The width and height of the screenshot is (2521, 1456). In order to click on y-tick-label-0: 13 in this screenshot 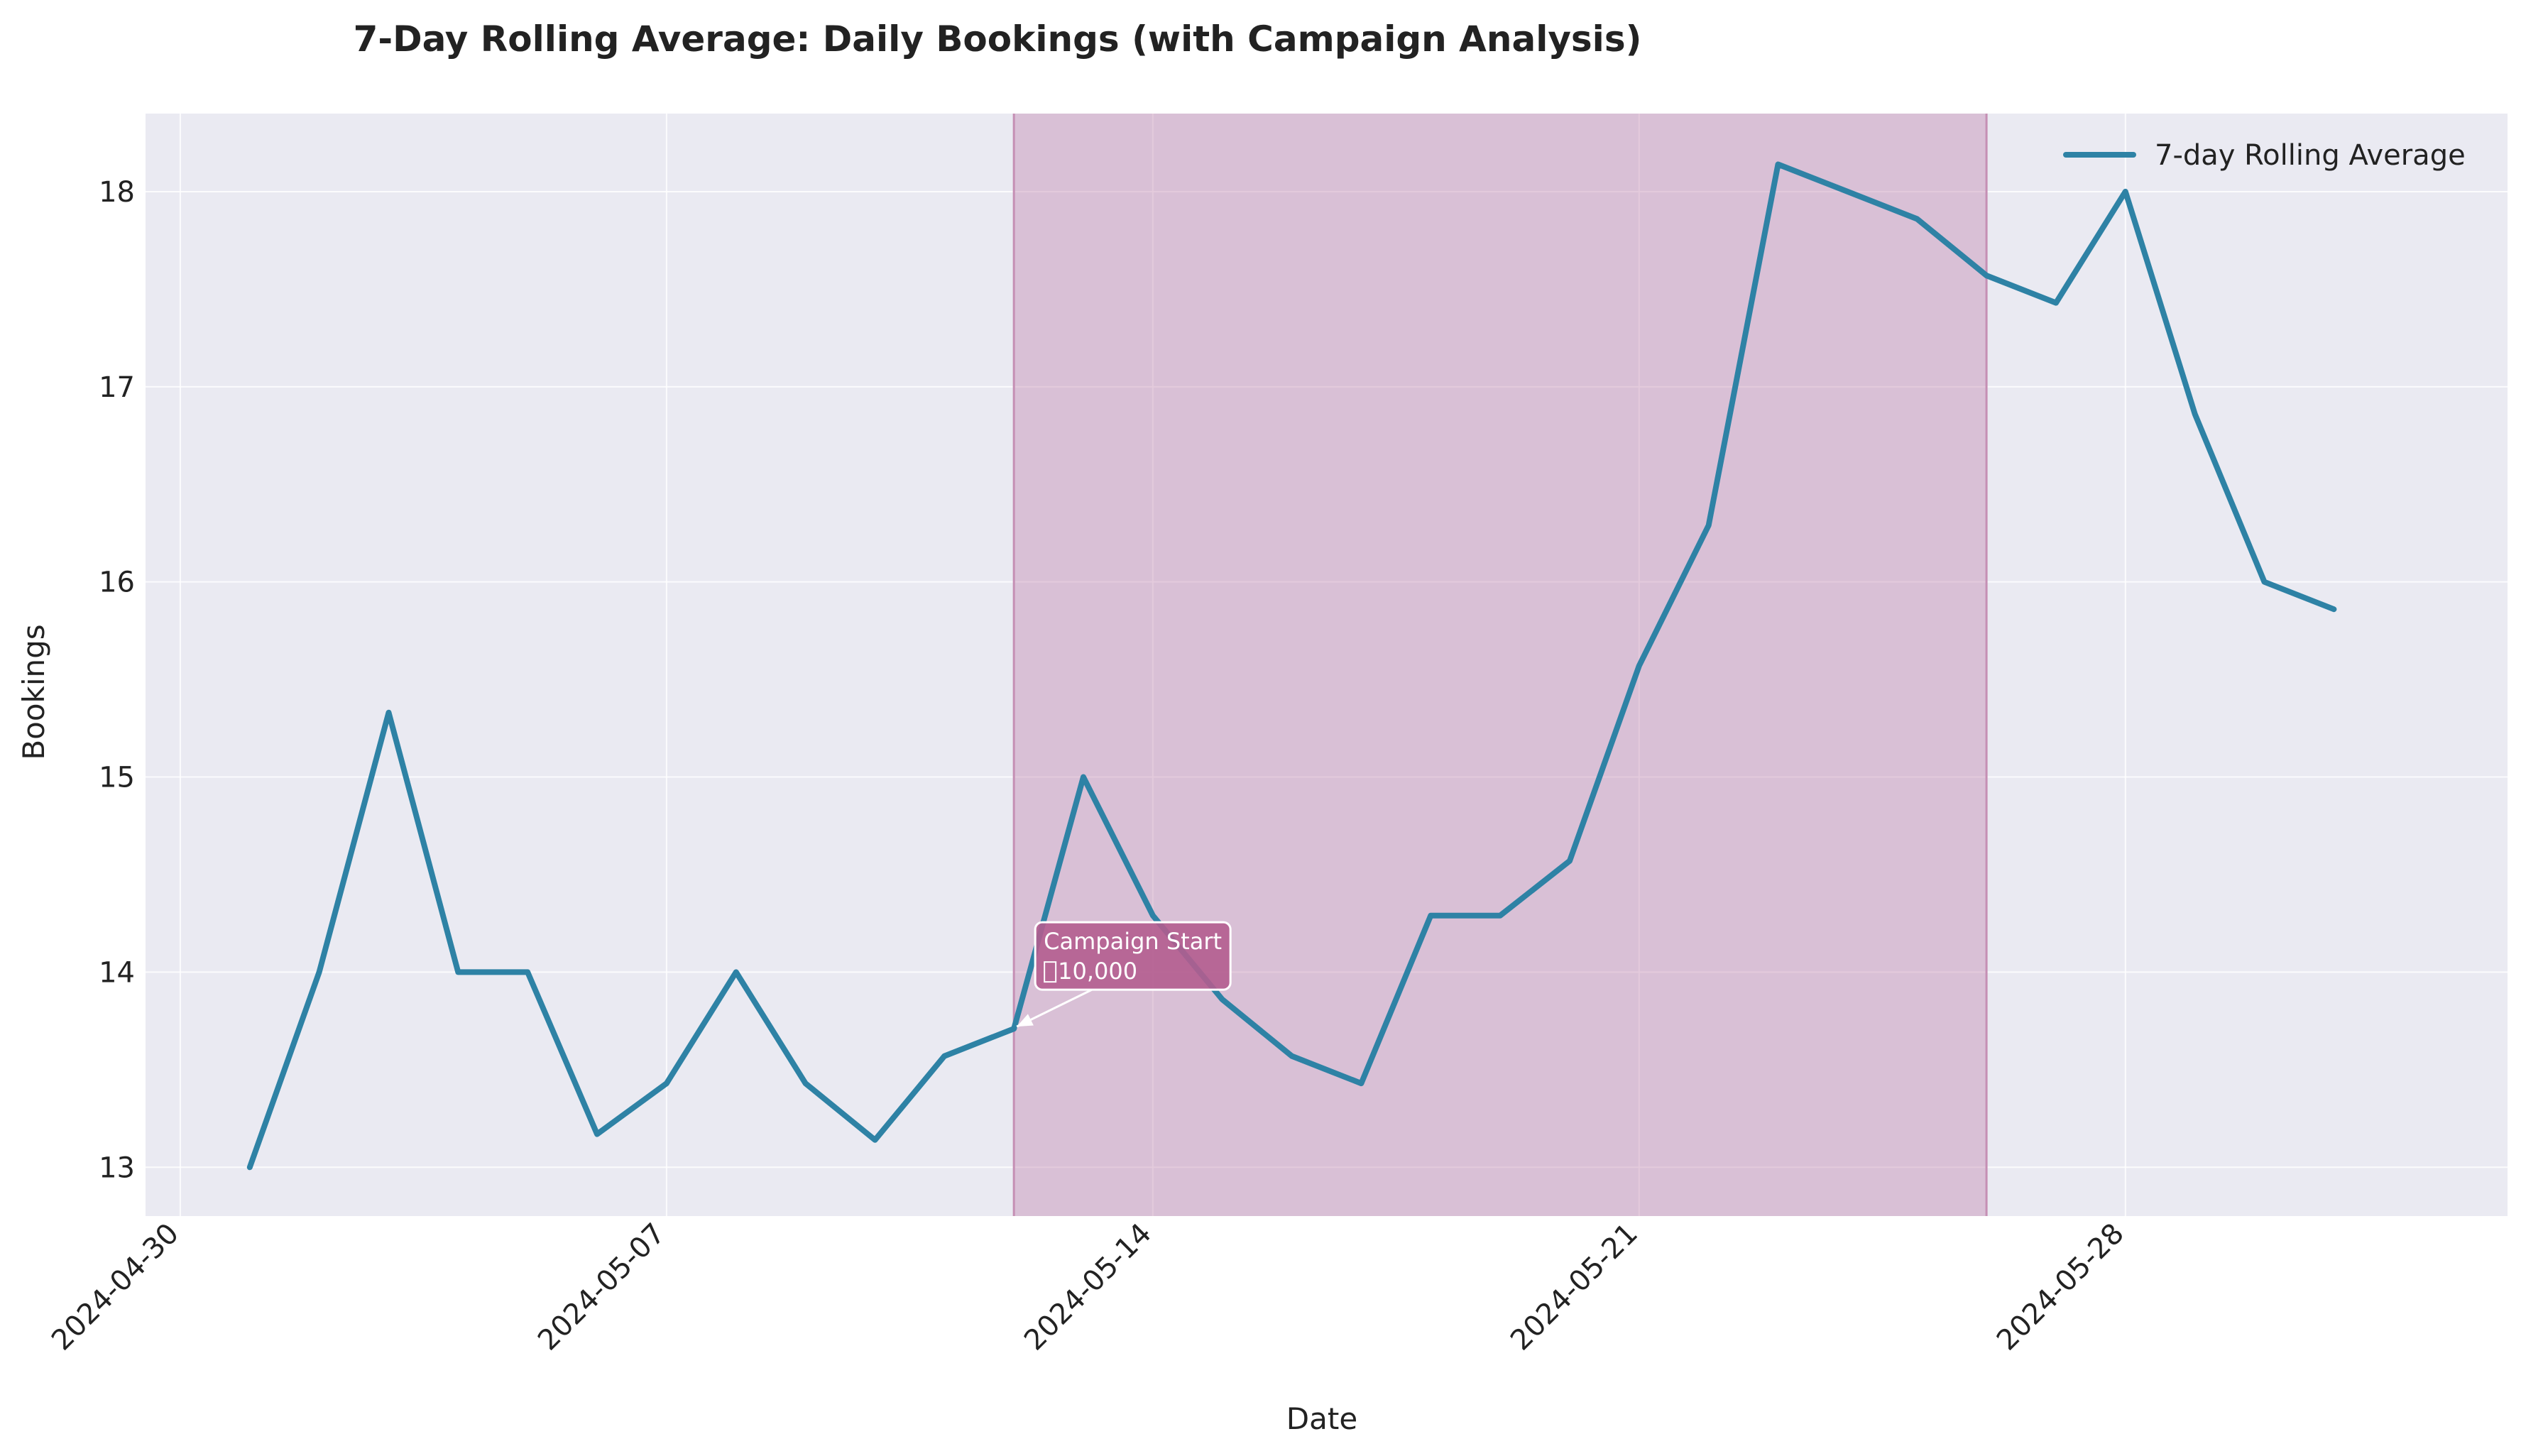, I will do `click(117, 1167)`.